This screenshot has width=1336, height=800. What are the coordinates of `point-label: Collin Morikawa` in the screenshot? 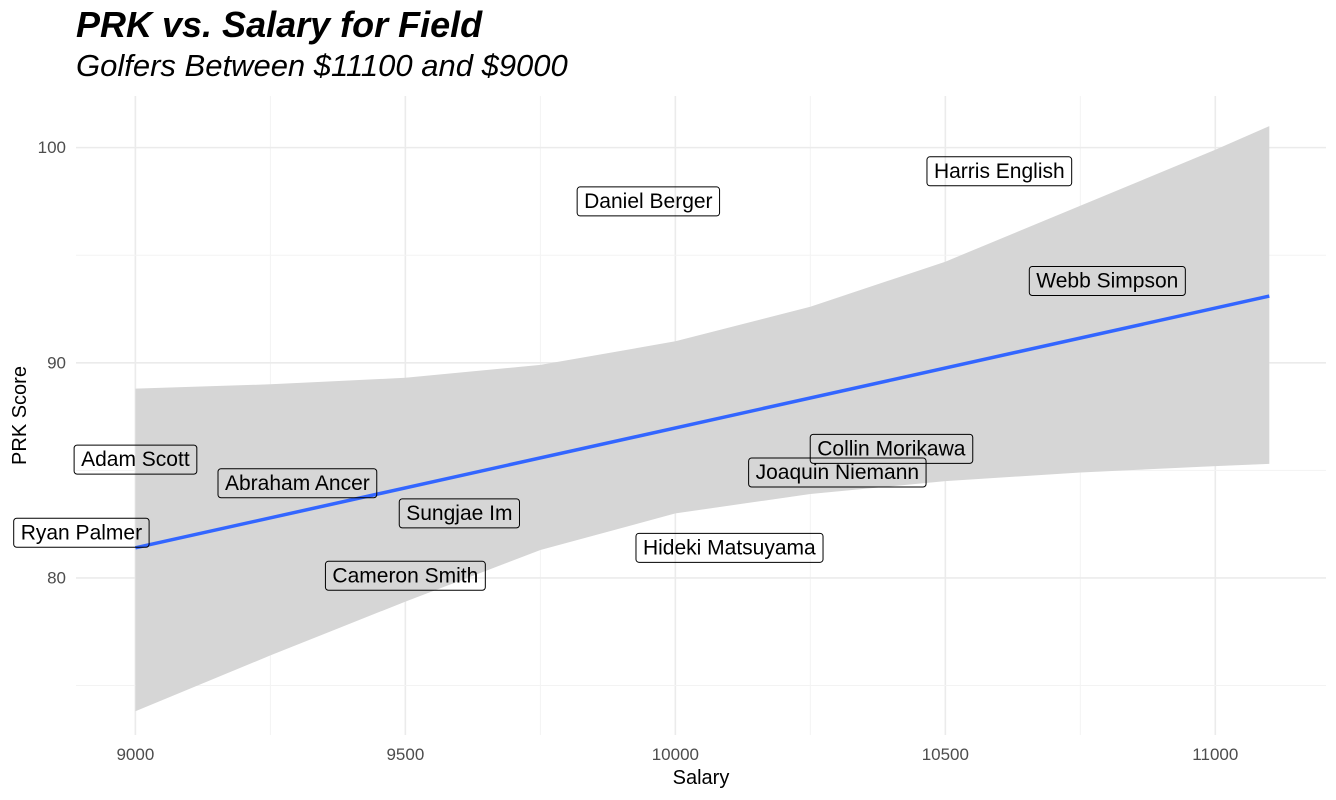 It's located at (891, 448).